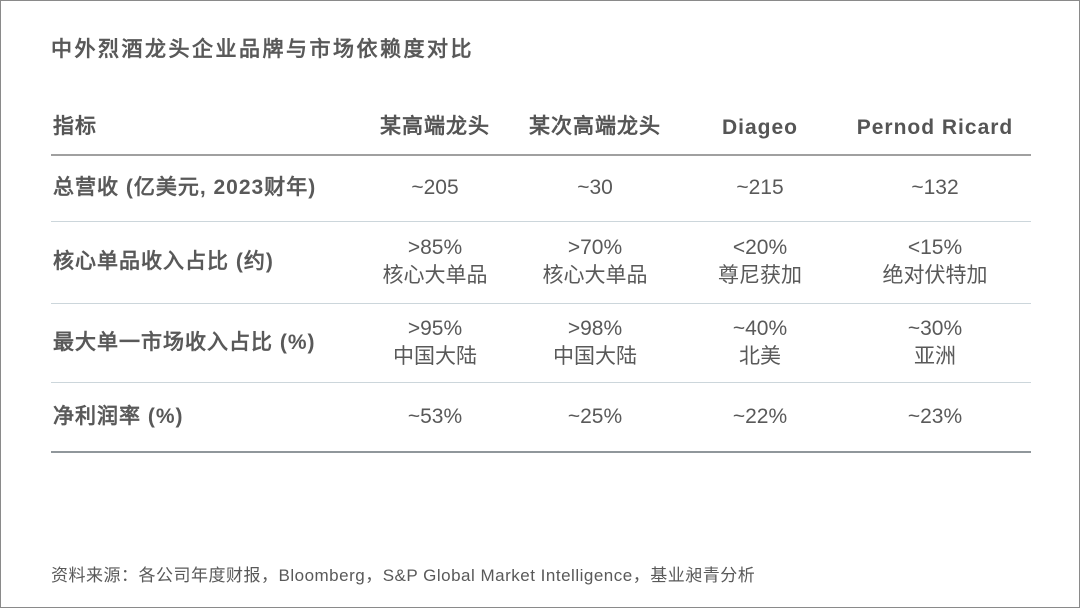 The image size is (1080, 608). Describe the element at coordinates (760, 248) in the screenshot. I see `cell-value: <20%` at that location.